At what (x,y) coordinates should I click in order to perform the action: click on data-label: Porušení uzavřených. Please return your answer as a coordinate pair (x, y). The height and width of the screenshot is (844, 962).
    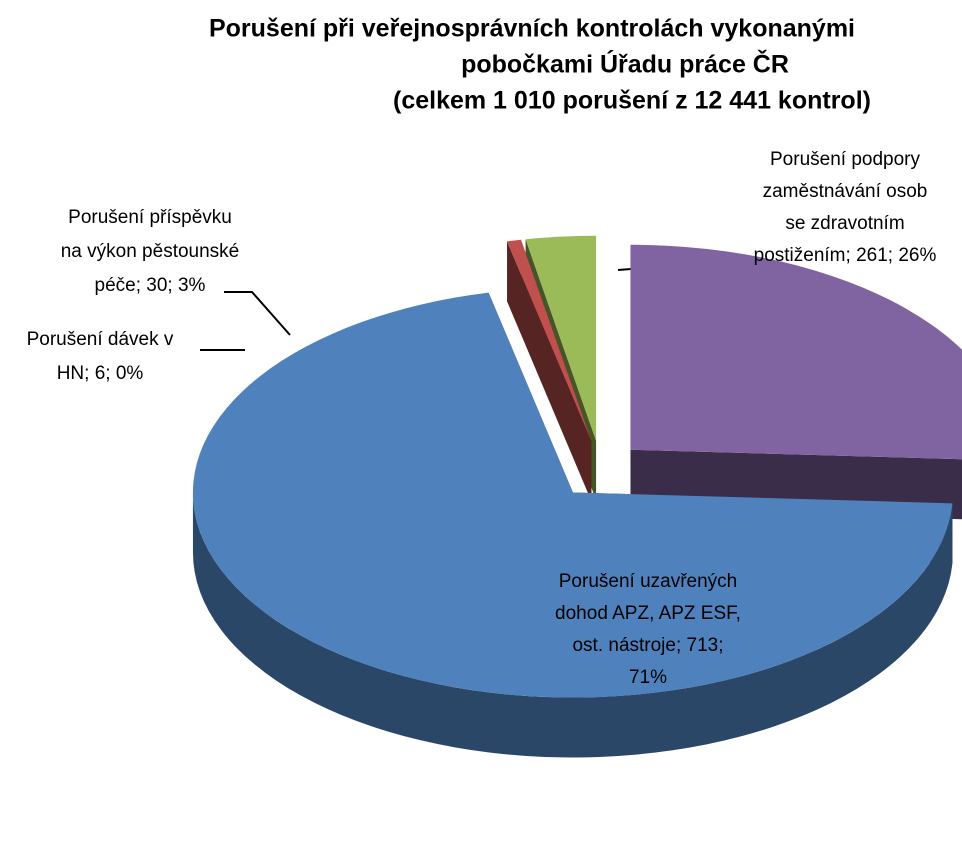
    Looking at the image, I should click on (648, 581).